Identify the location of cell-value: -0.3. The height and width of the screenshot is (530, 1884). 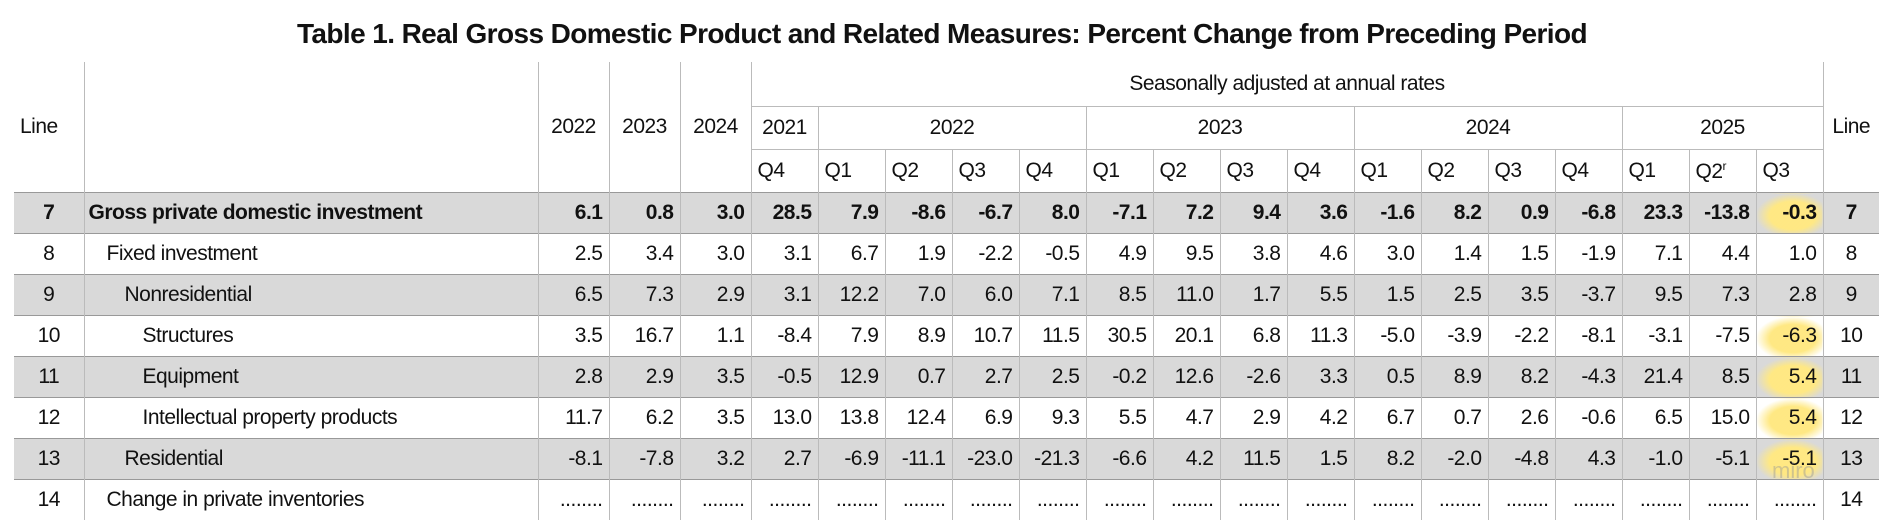
(1789, 213).